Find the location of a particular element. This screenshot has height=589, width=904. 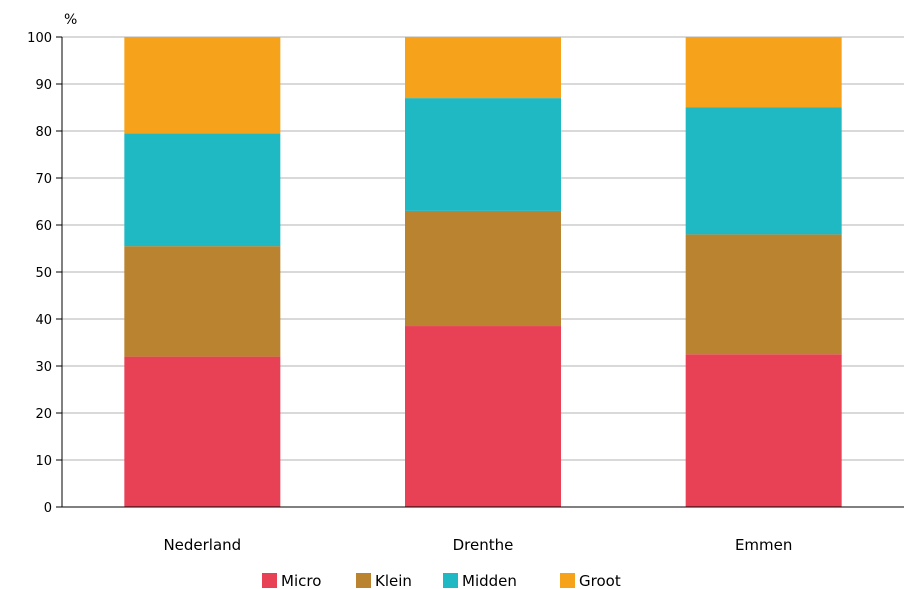

y-tick-label: 60 is located at coordinates (43, 226).